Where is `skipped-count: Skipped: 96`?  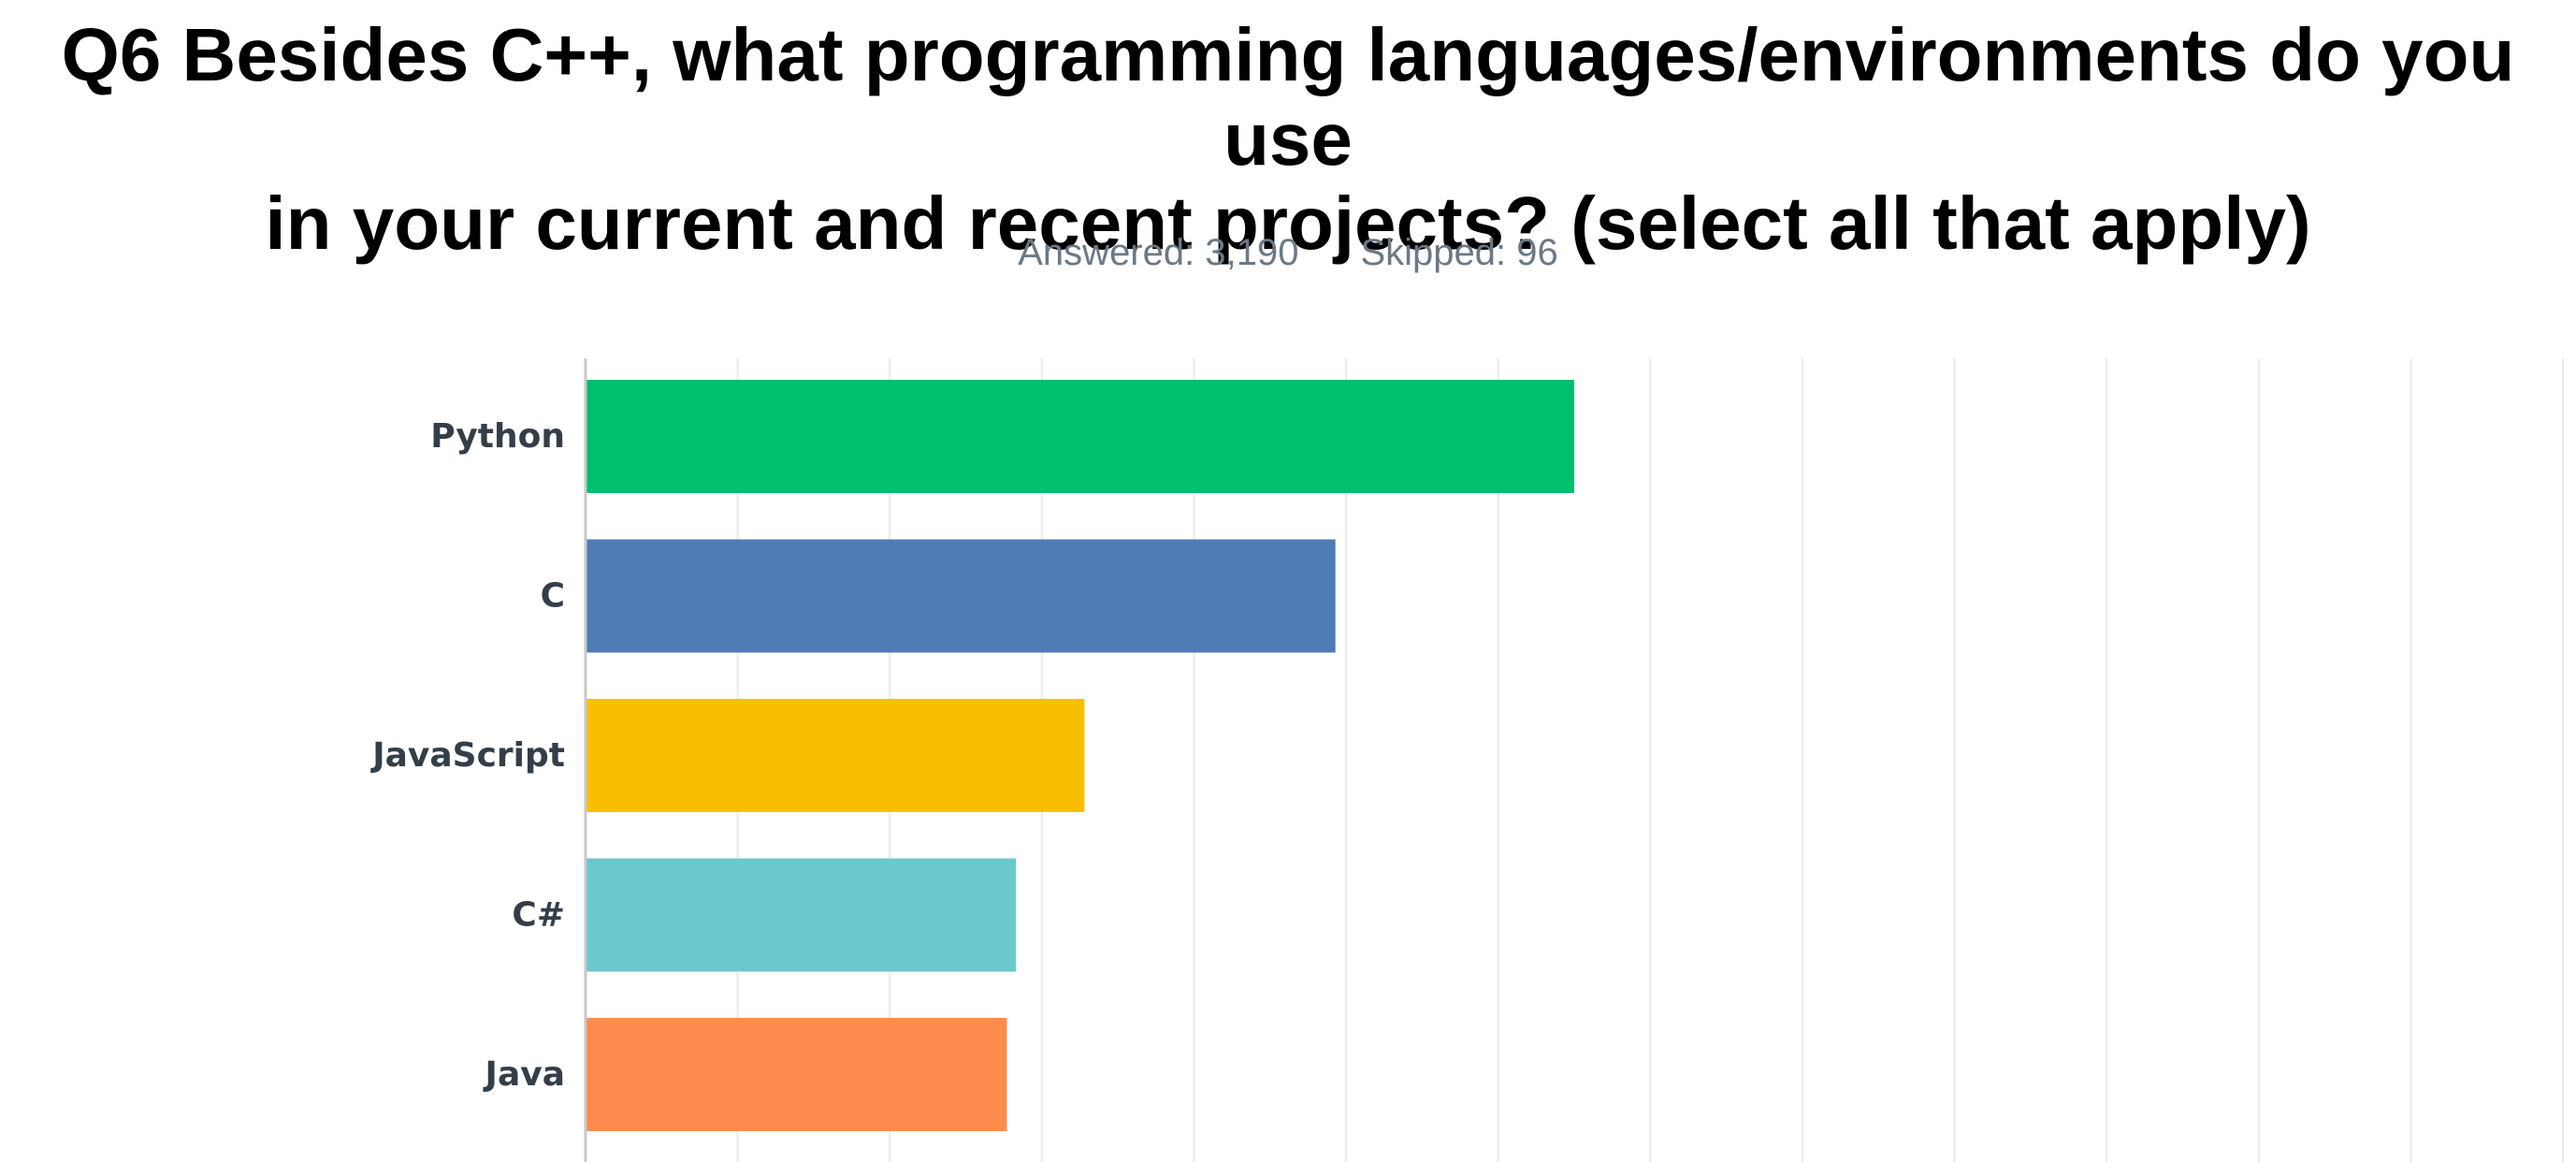
skipped-count: Skipped: 96 is located at coordinates (1459, 253).